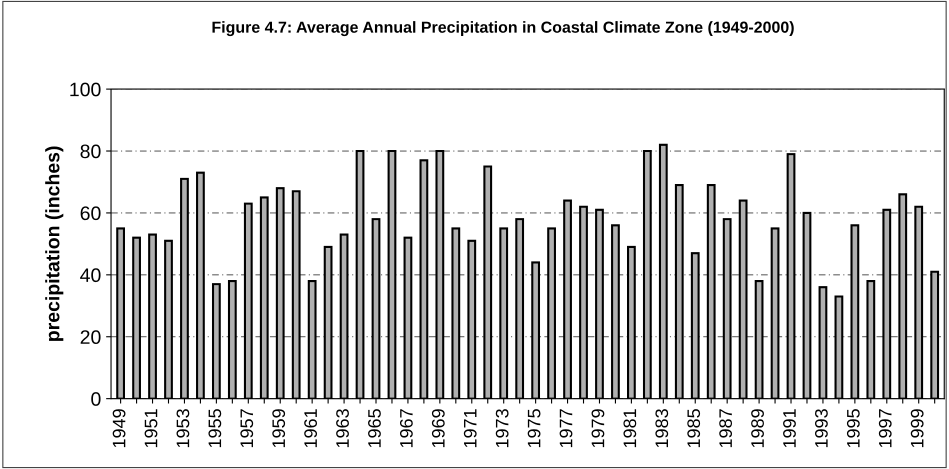  I want to click on x-tick-label: 1973, so click(502, 428).